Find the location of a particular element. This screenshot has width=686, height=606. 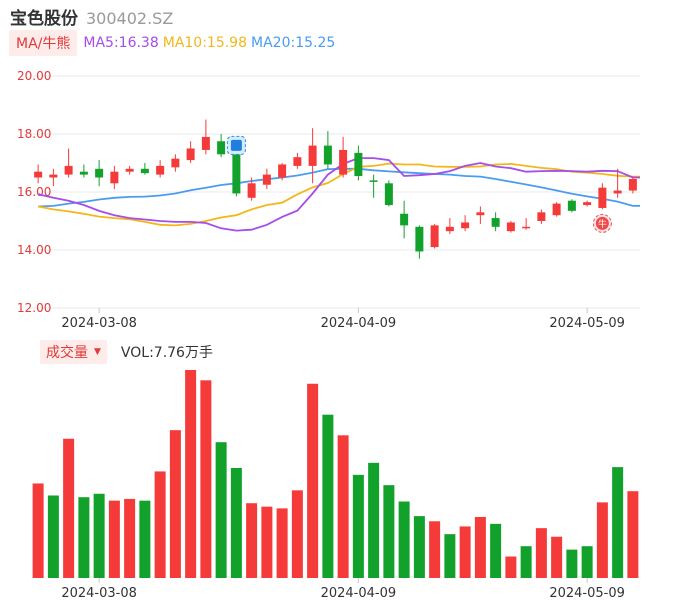

volume-legend: 成交量 ▼ VOL:7.76万手 is located at coordinates (126, 352).